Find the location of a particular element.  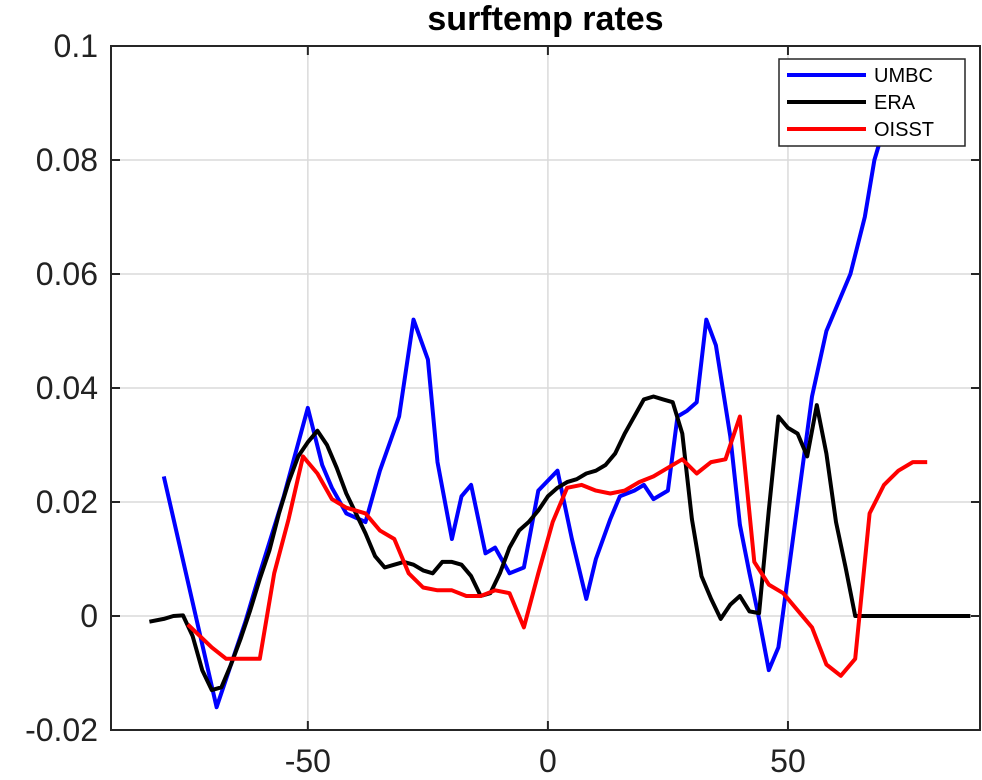

legend-label-oisst: OISST is located at coordinates (904, 130).